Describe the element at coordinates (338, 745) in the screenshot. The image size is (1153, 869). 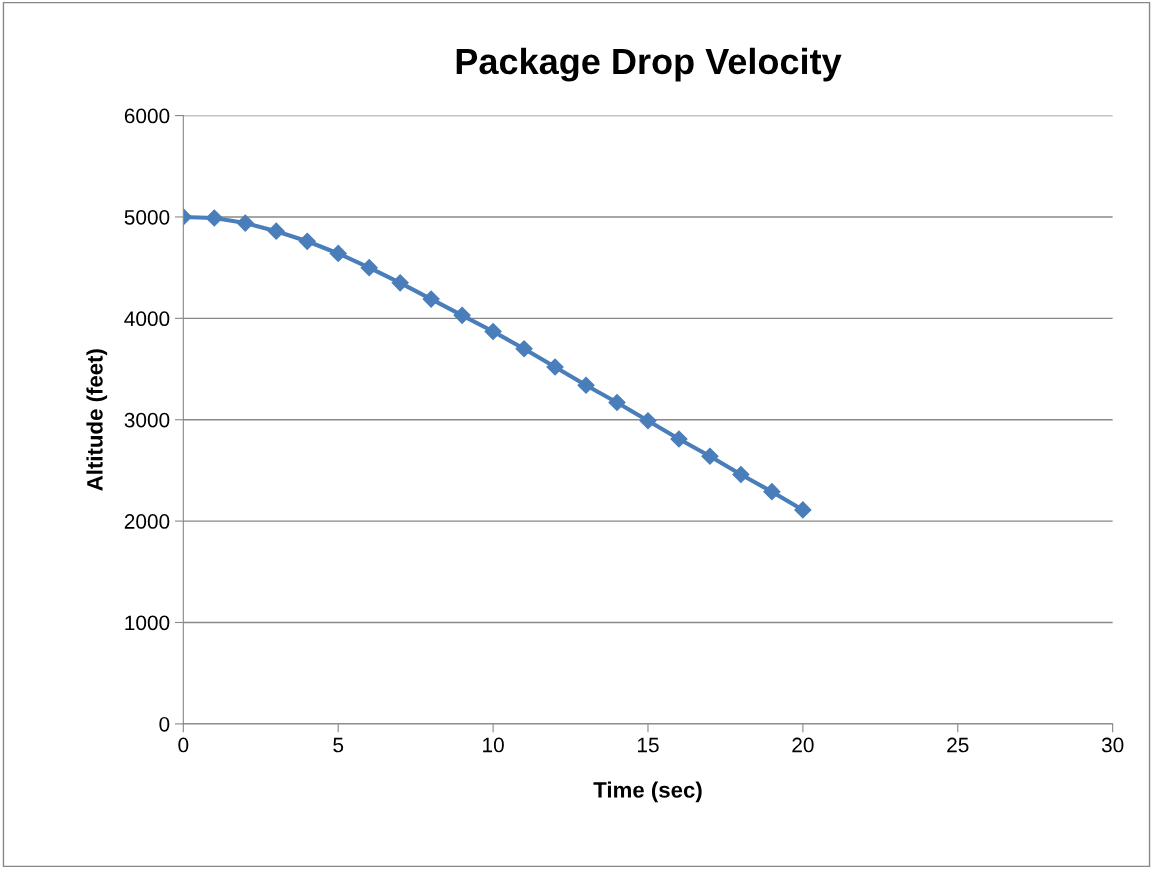
I see `x-tick-label: 5` at that location.